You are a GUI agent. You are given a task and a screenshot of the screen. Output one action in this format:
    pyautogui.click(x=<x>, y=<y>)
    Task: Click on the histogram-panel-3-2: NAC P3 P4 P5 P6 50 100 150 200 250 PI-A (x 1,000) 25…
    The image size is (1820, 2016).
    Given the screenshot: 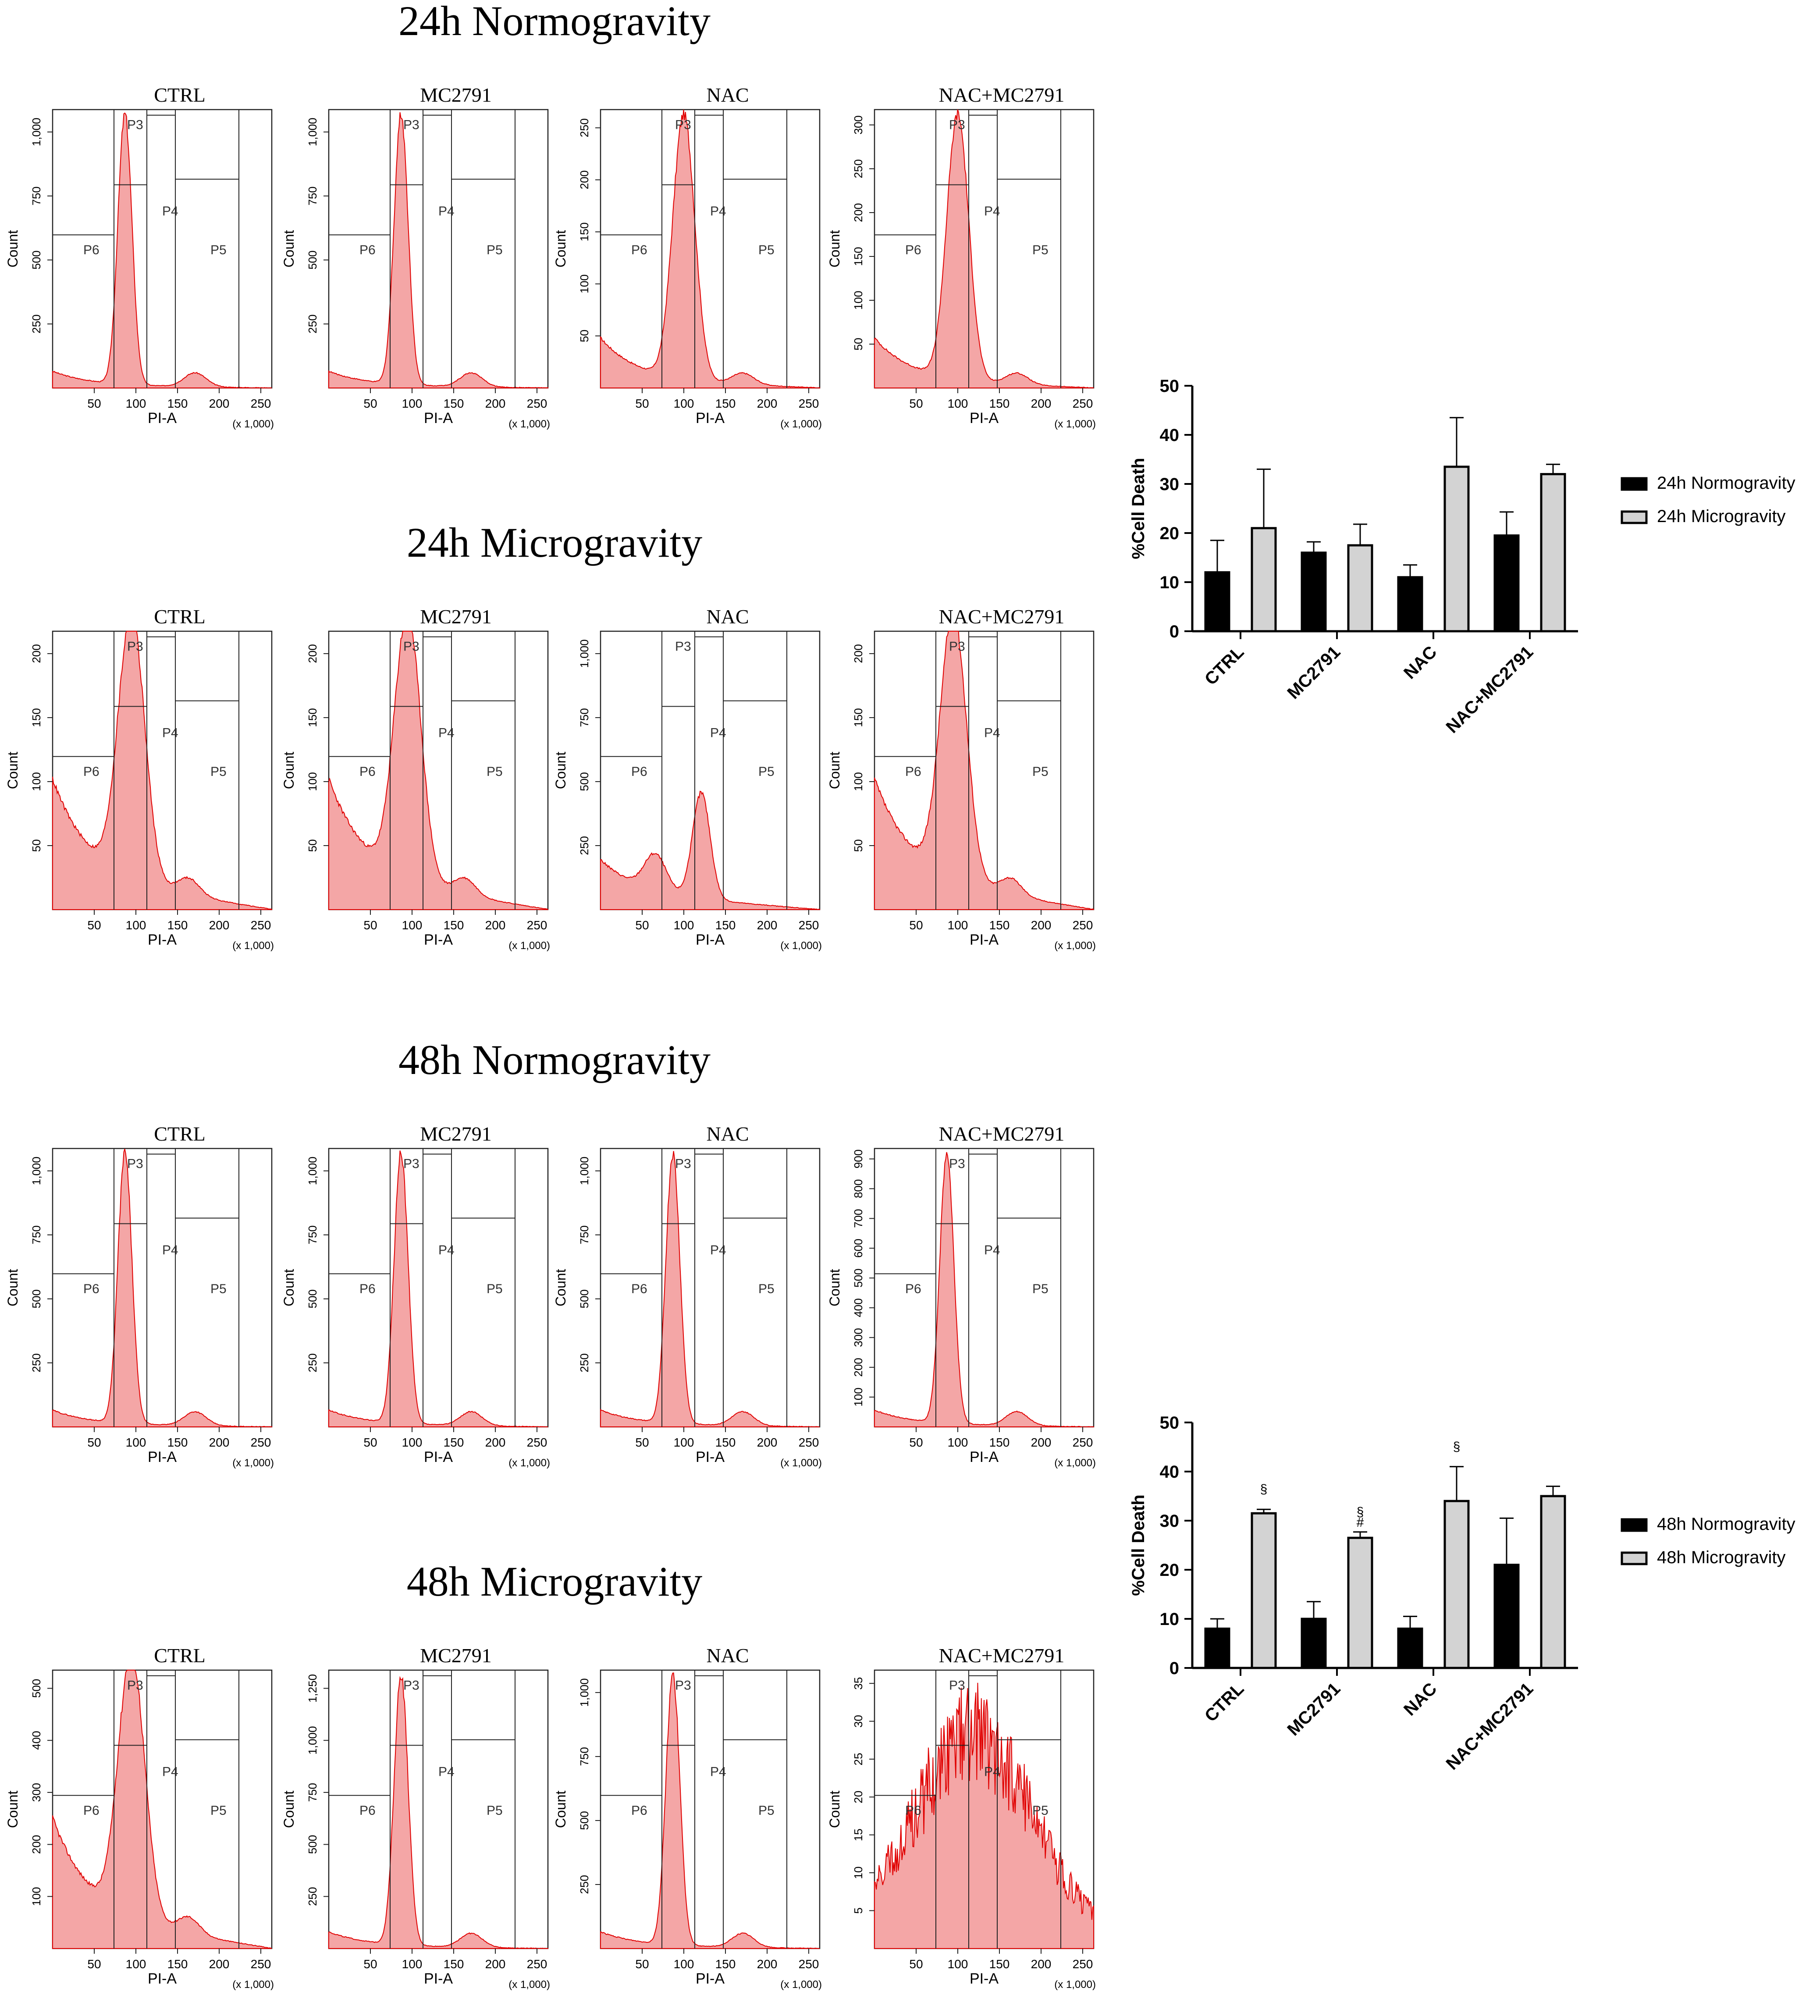 What is the action you would take?
    pyautogui.click(x=687, y=1817)
    